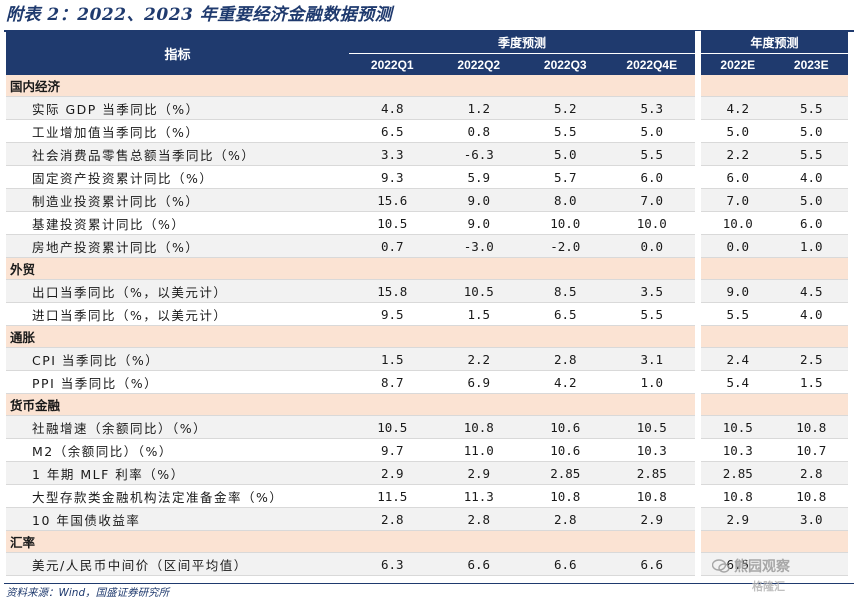  I want to click on table-row: 社会消费品零售总额当季同比（%） 3.3 -6.3 5.0 5.5 2.2 5.5, so click(427, 154).